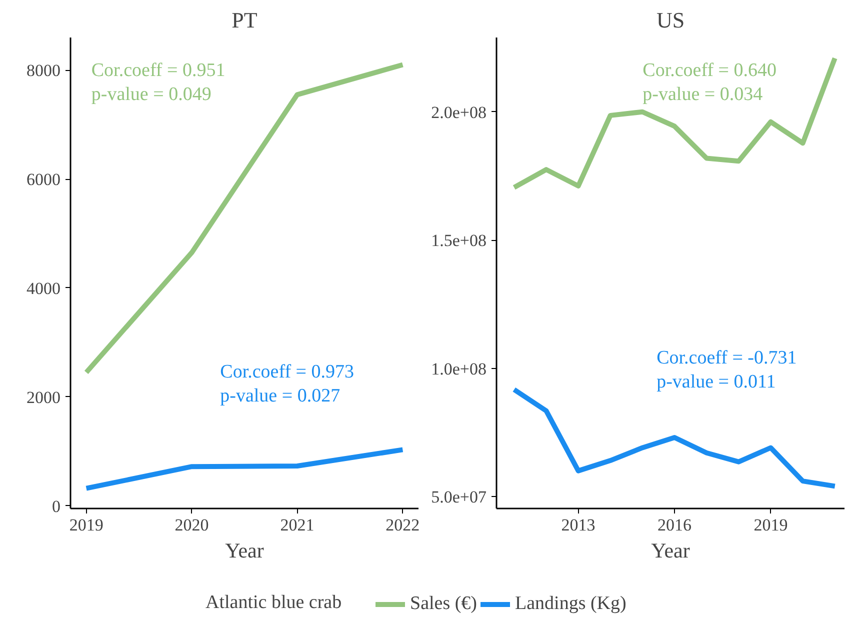 The image size is (853, 639). I want to click on y-tick-label: 5.0e+07, so click(459, 496).